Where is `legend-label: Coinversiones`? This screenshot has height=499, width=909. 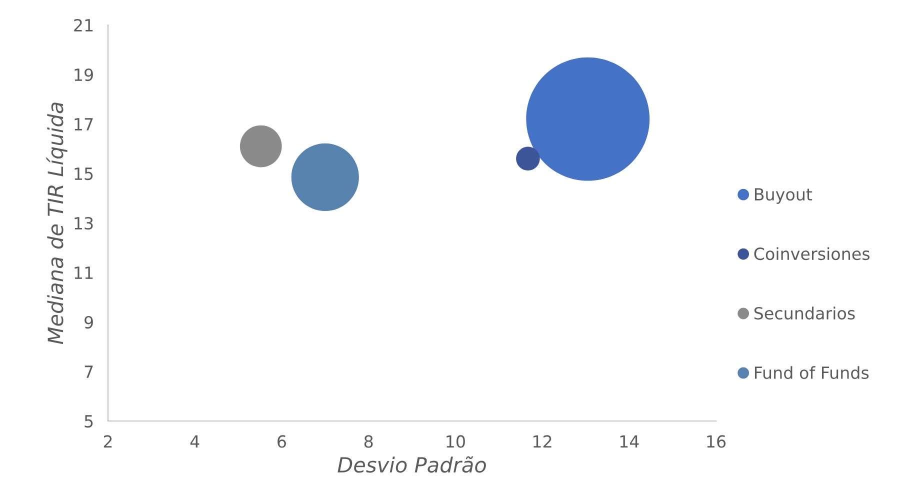 legend-label: Coinversiones is located at coordinates (812, 253).